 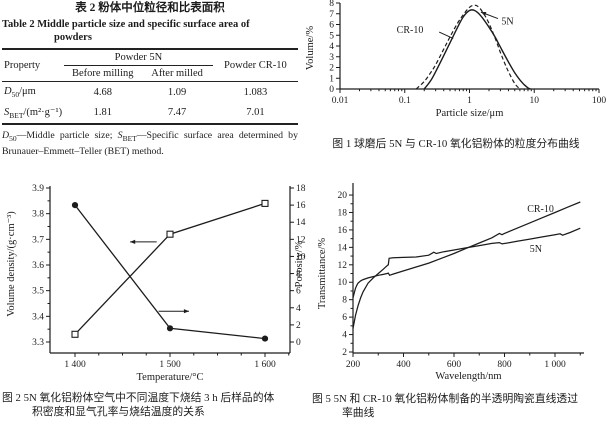 I want to click on y-tick-label: 7, so click(x=331, y=15).